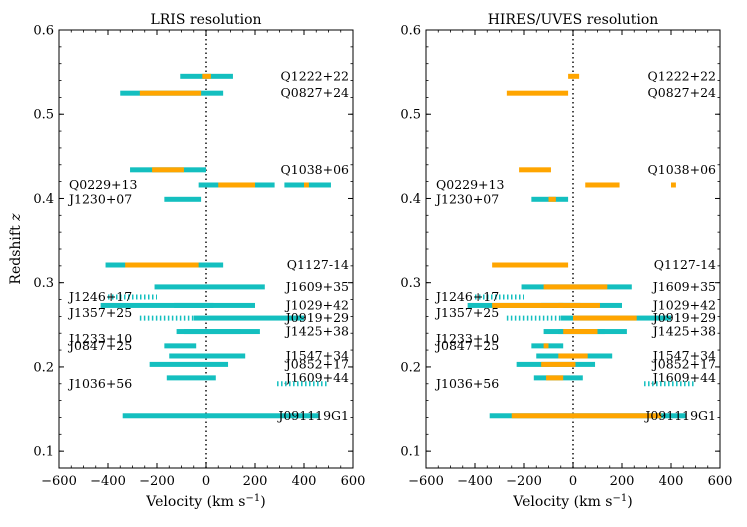 This screenshot has width=747, height=527. What do you see at coordinates (683, 377) in the screenshot?
I see `system-label: J1609+44` at bounding box center [683, 377].